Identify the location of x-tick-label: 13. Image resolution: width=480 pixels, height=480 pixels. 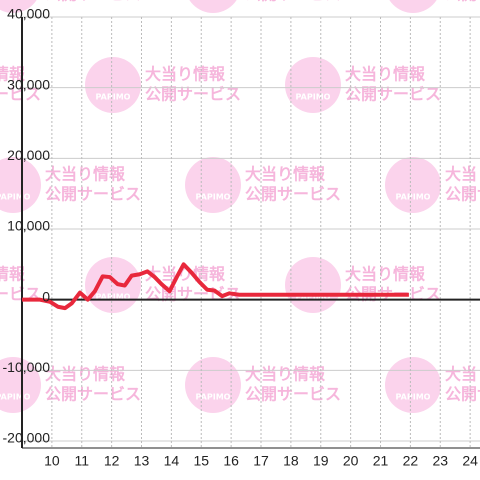
(142, 461).